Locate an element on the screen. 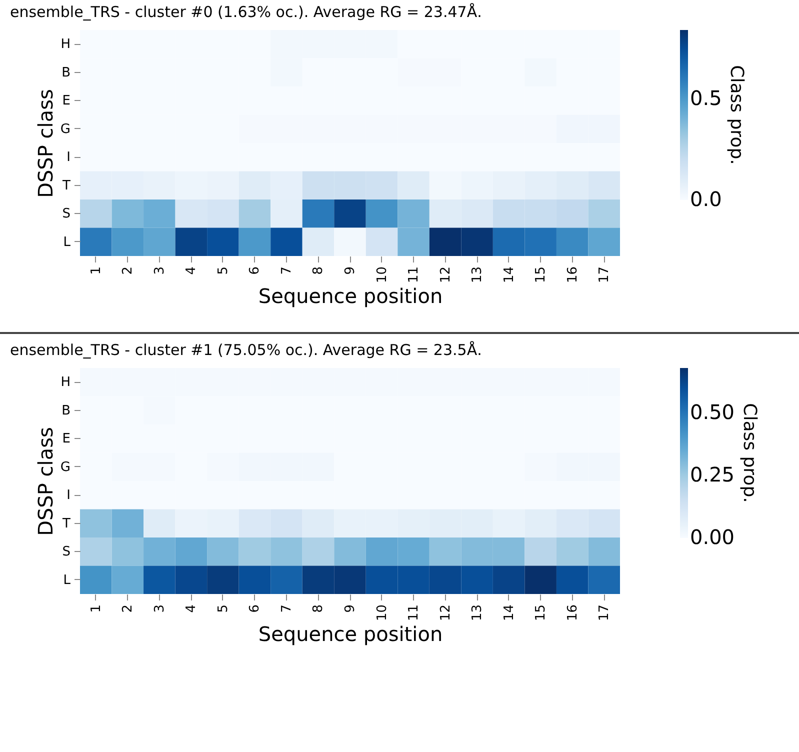 Image resolution: width=799 pixels, height=752 pixels. chart-title: ensemble_TRS - cluster #1 (75.05% oc.). Average RG = 23.5Å. is located at coordinates (246, 350).